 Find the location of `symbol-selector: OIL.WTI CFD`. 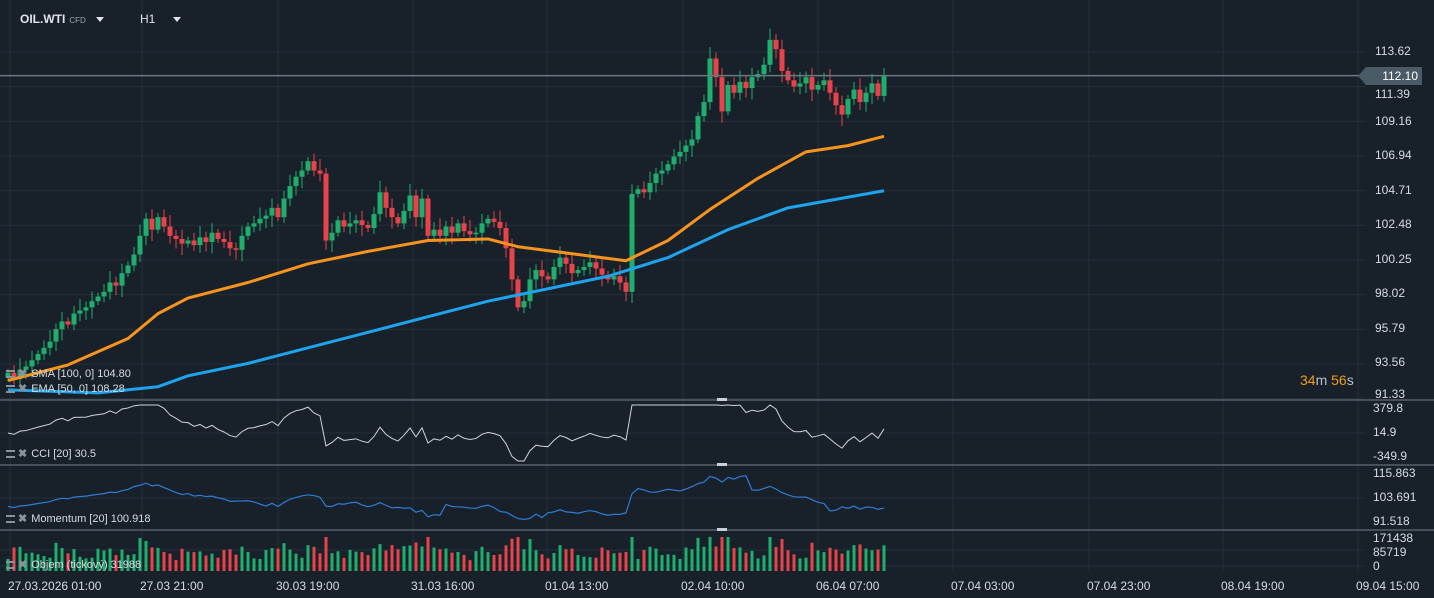

symbol-selector: OIL.WTI CFD is located at coordinates (62, 19).